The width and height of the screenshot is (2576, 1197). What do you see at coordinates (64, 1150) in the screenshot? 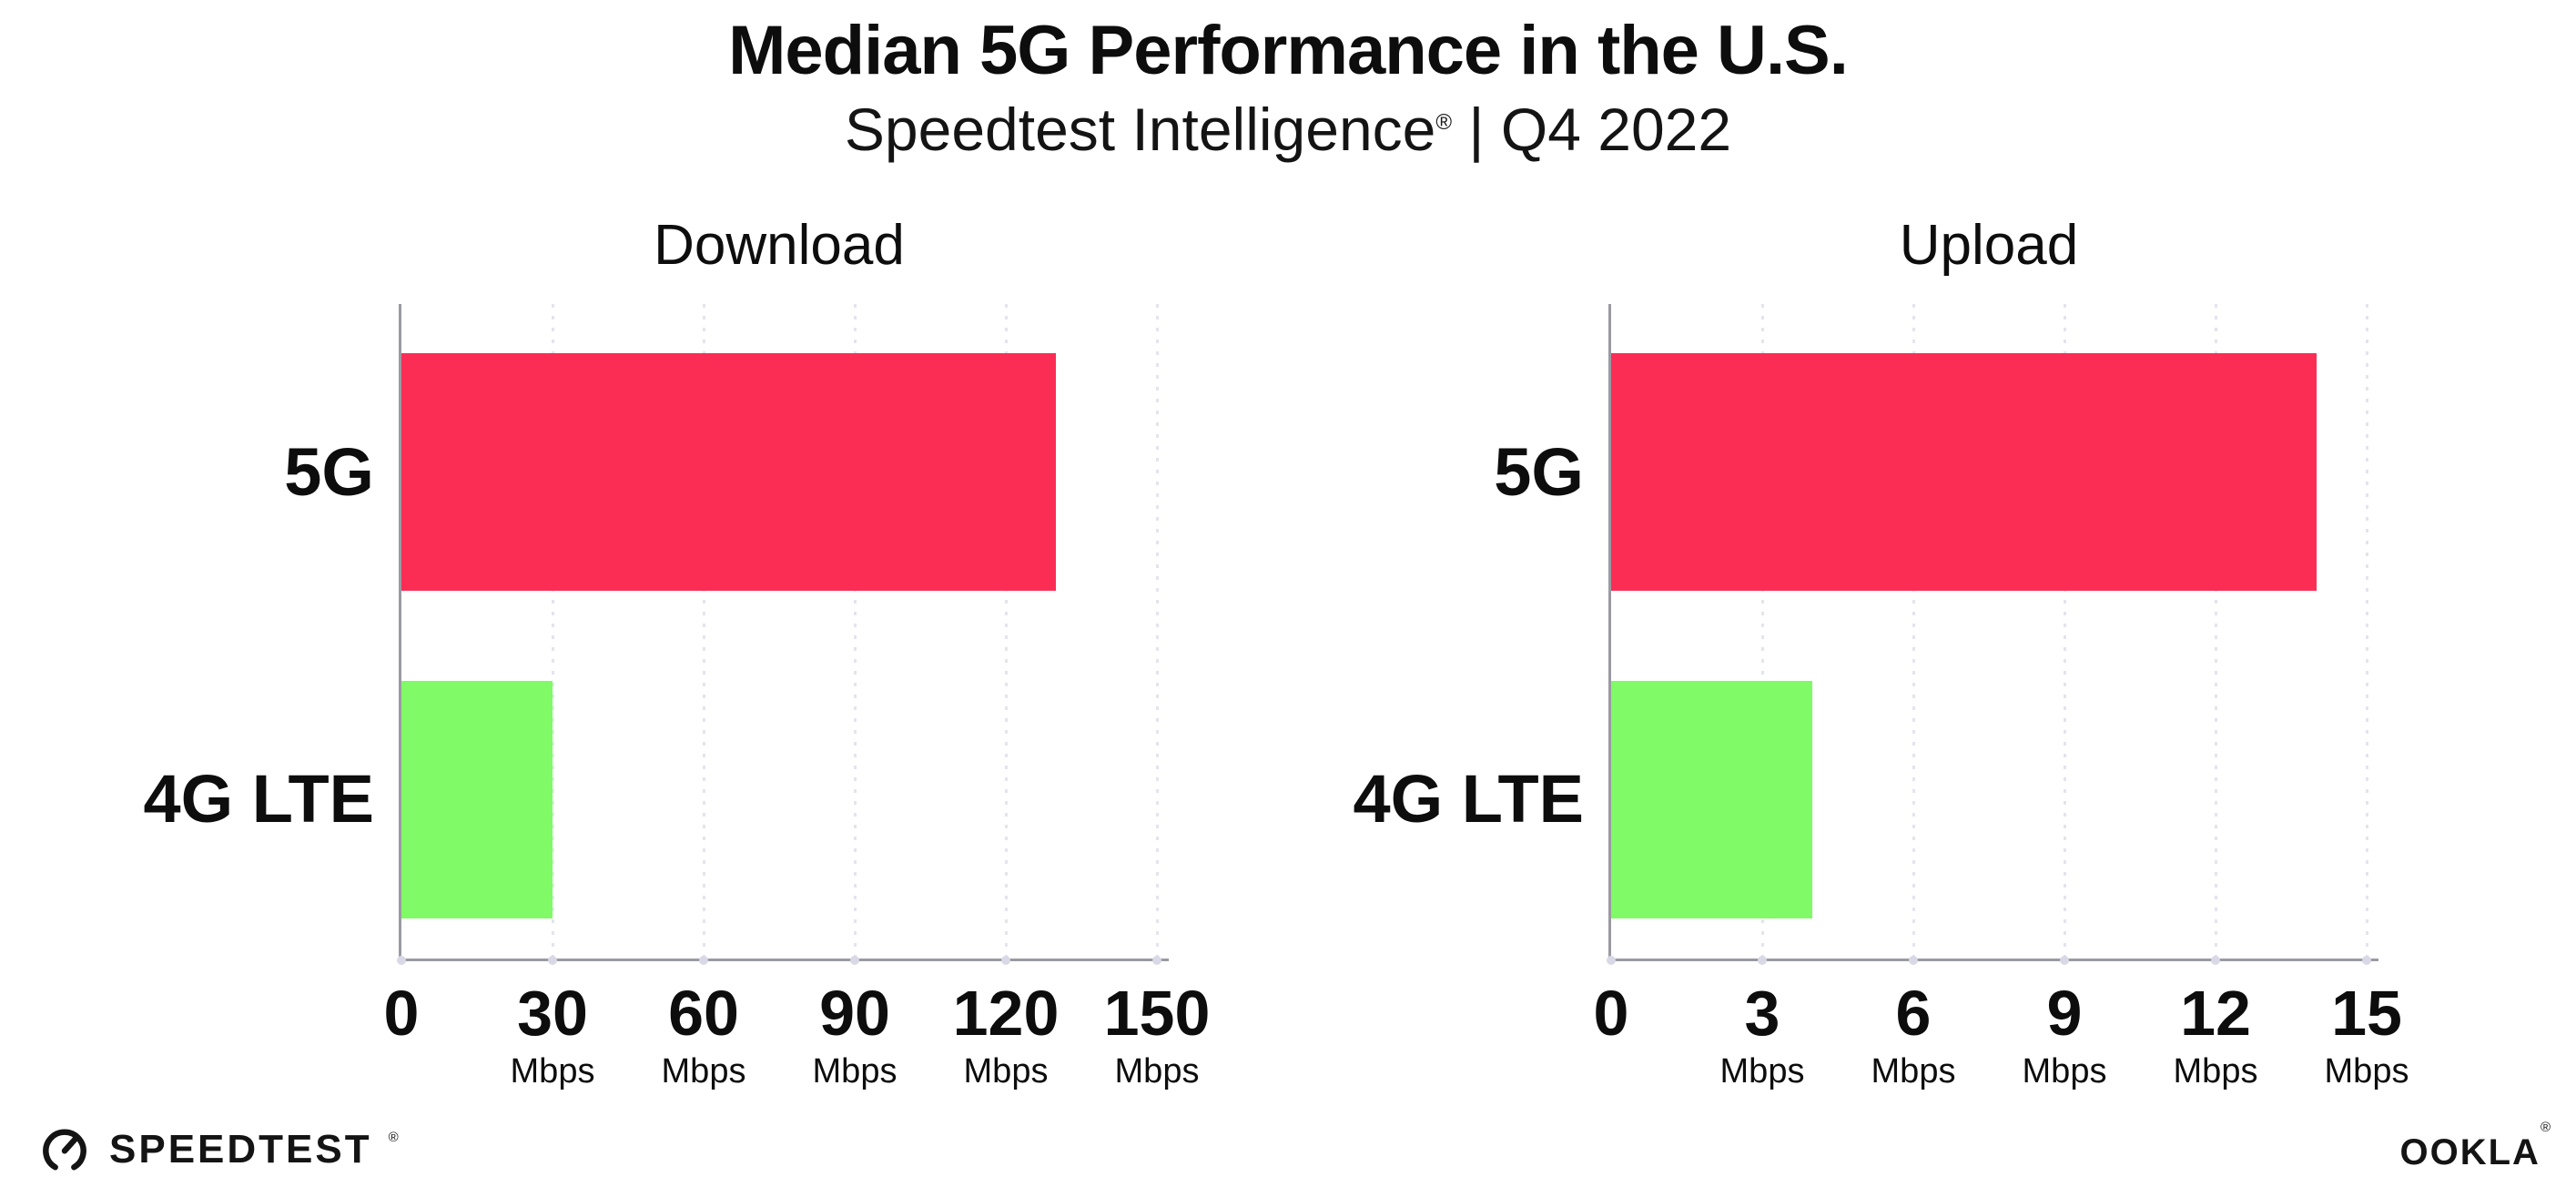
I see `speedtest-gauge-icon` at bounding box center [64, 1150].